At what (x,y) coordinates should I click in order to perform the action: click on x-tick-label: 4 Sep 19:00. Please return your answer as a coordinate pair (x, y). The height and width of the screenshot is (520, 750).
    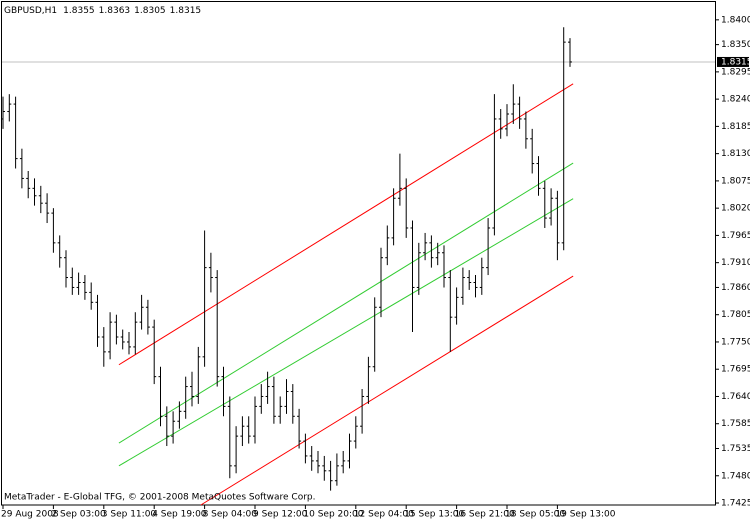
    Looking at the image, I should click on (179, 515).